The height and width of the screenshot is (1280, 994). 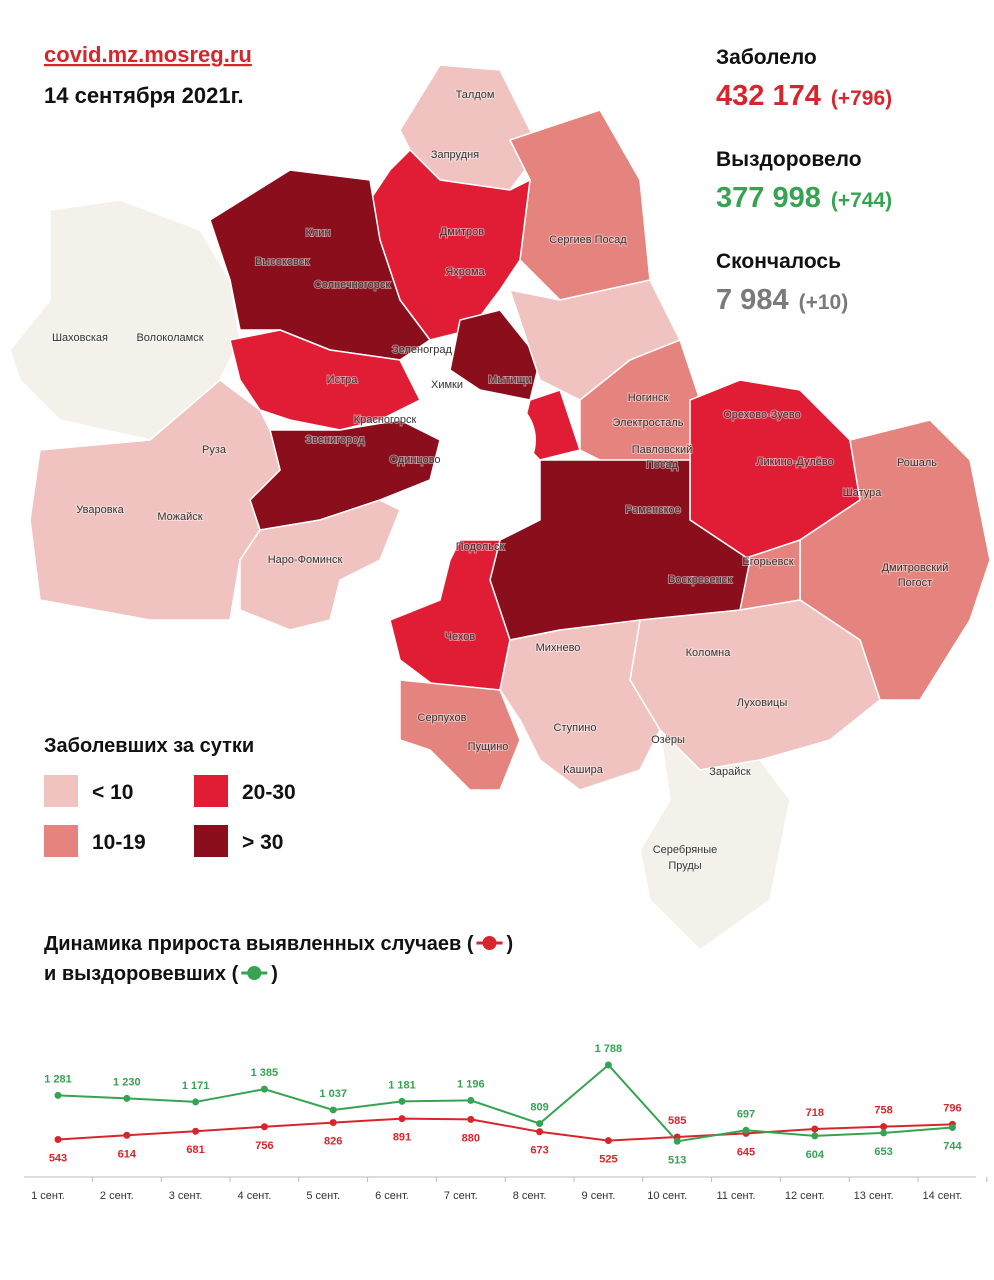 I want to click on data-label: 1 037, so click(x=333, y=1094).